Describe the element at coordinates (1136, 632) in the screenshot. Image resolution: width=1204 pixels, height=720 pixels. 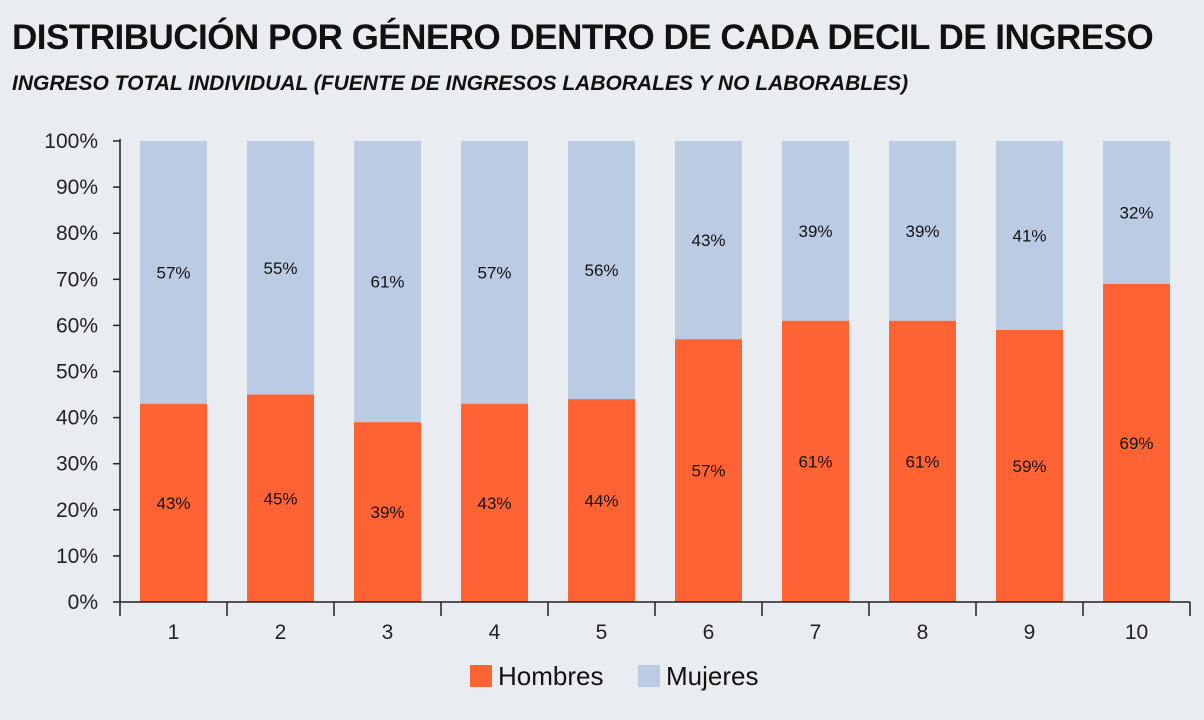
I see `x-tick-label: 10` at that location.